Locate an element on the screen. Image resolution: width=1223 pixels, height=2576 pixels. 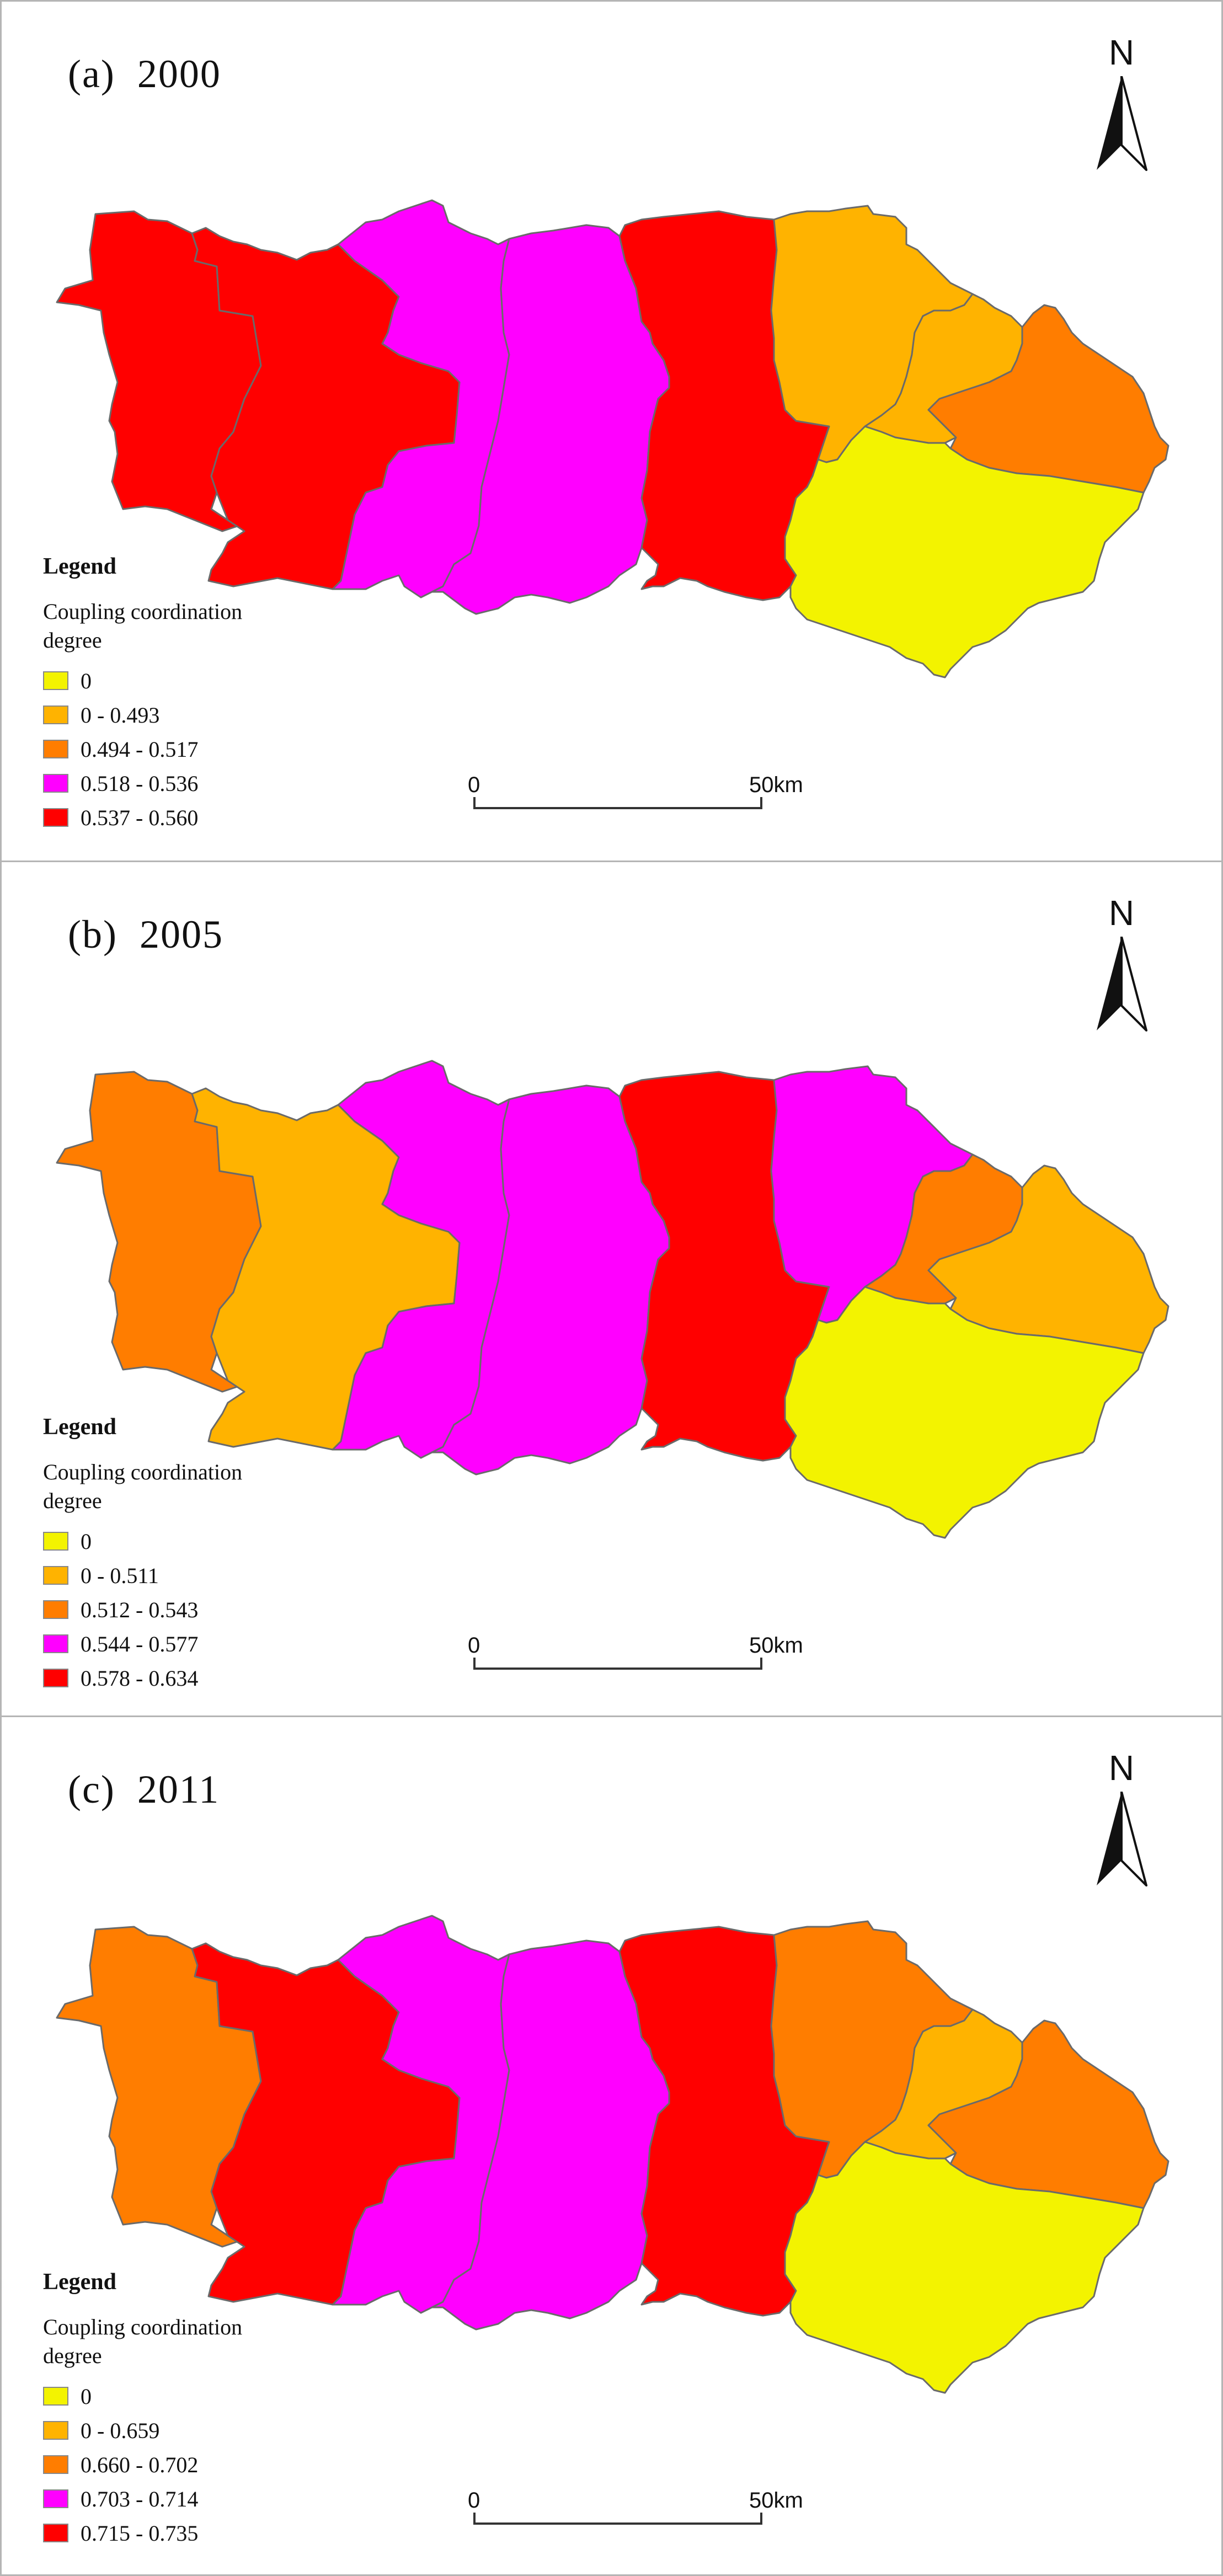
legend-item: 0 - 0.493 is located at coordinates (187, 715).